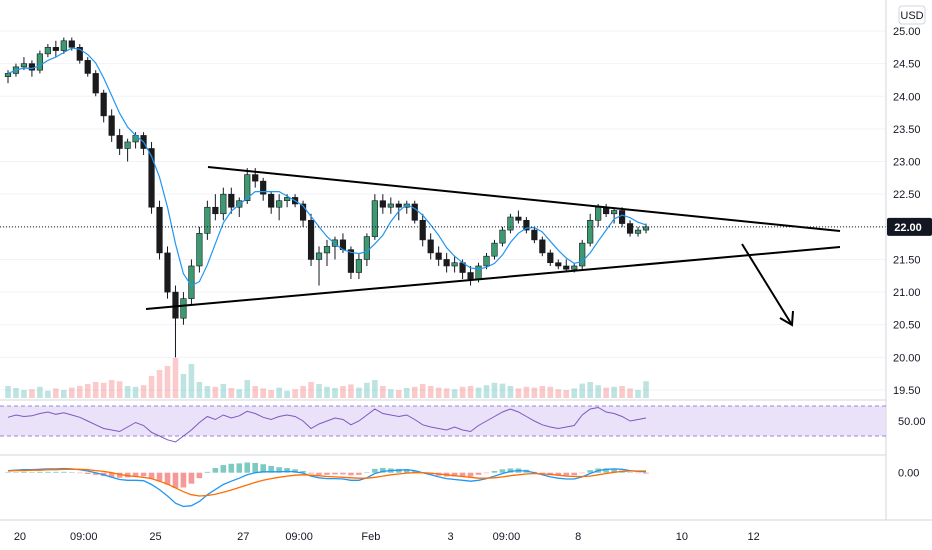 The image size is (932, 550). What do you see at coordinates (908, 474) in the screenshot?
I see `macd-tick-label: 0.00` at bounding box center [908, 474].